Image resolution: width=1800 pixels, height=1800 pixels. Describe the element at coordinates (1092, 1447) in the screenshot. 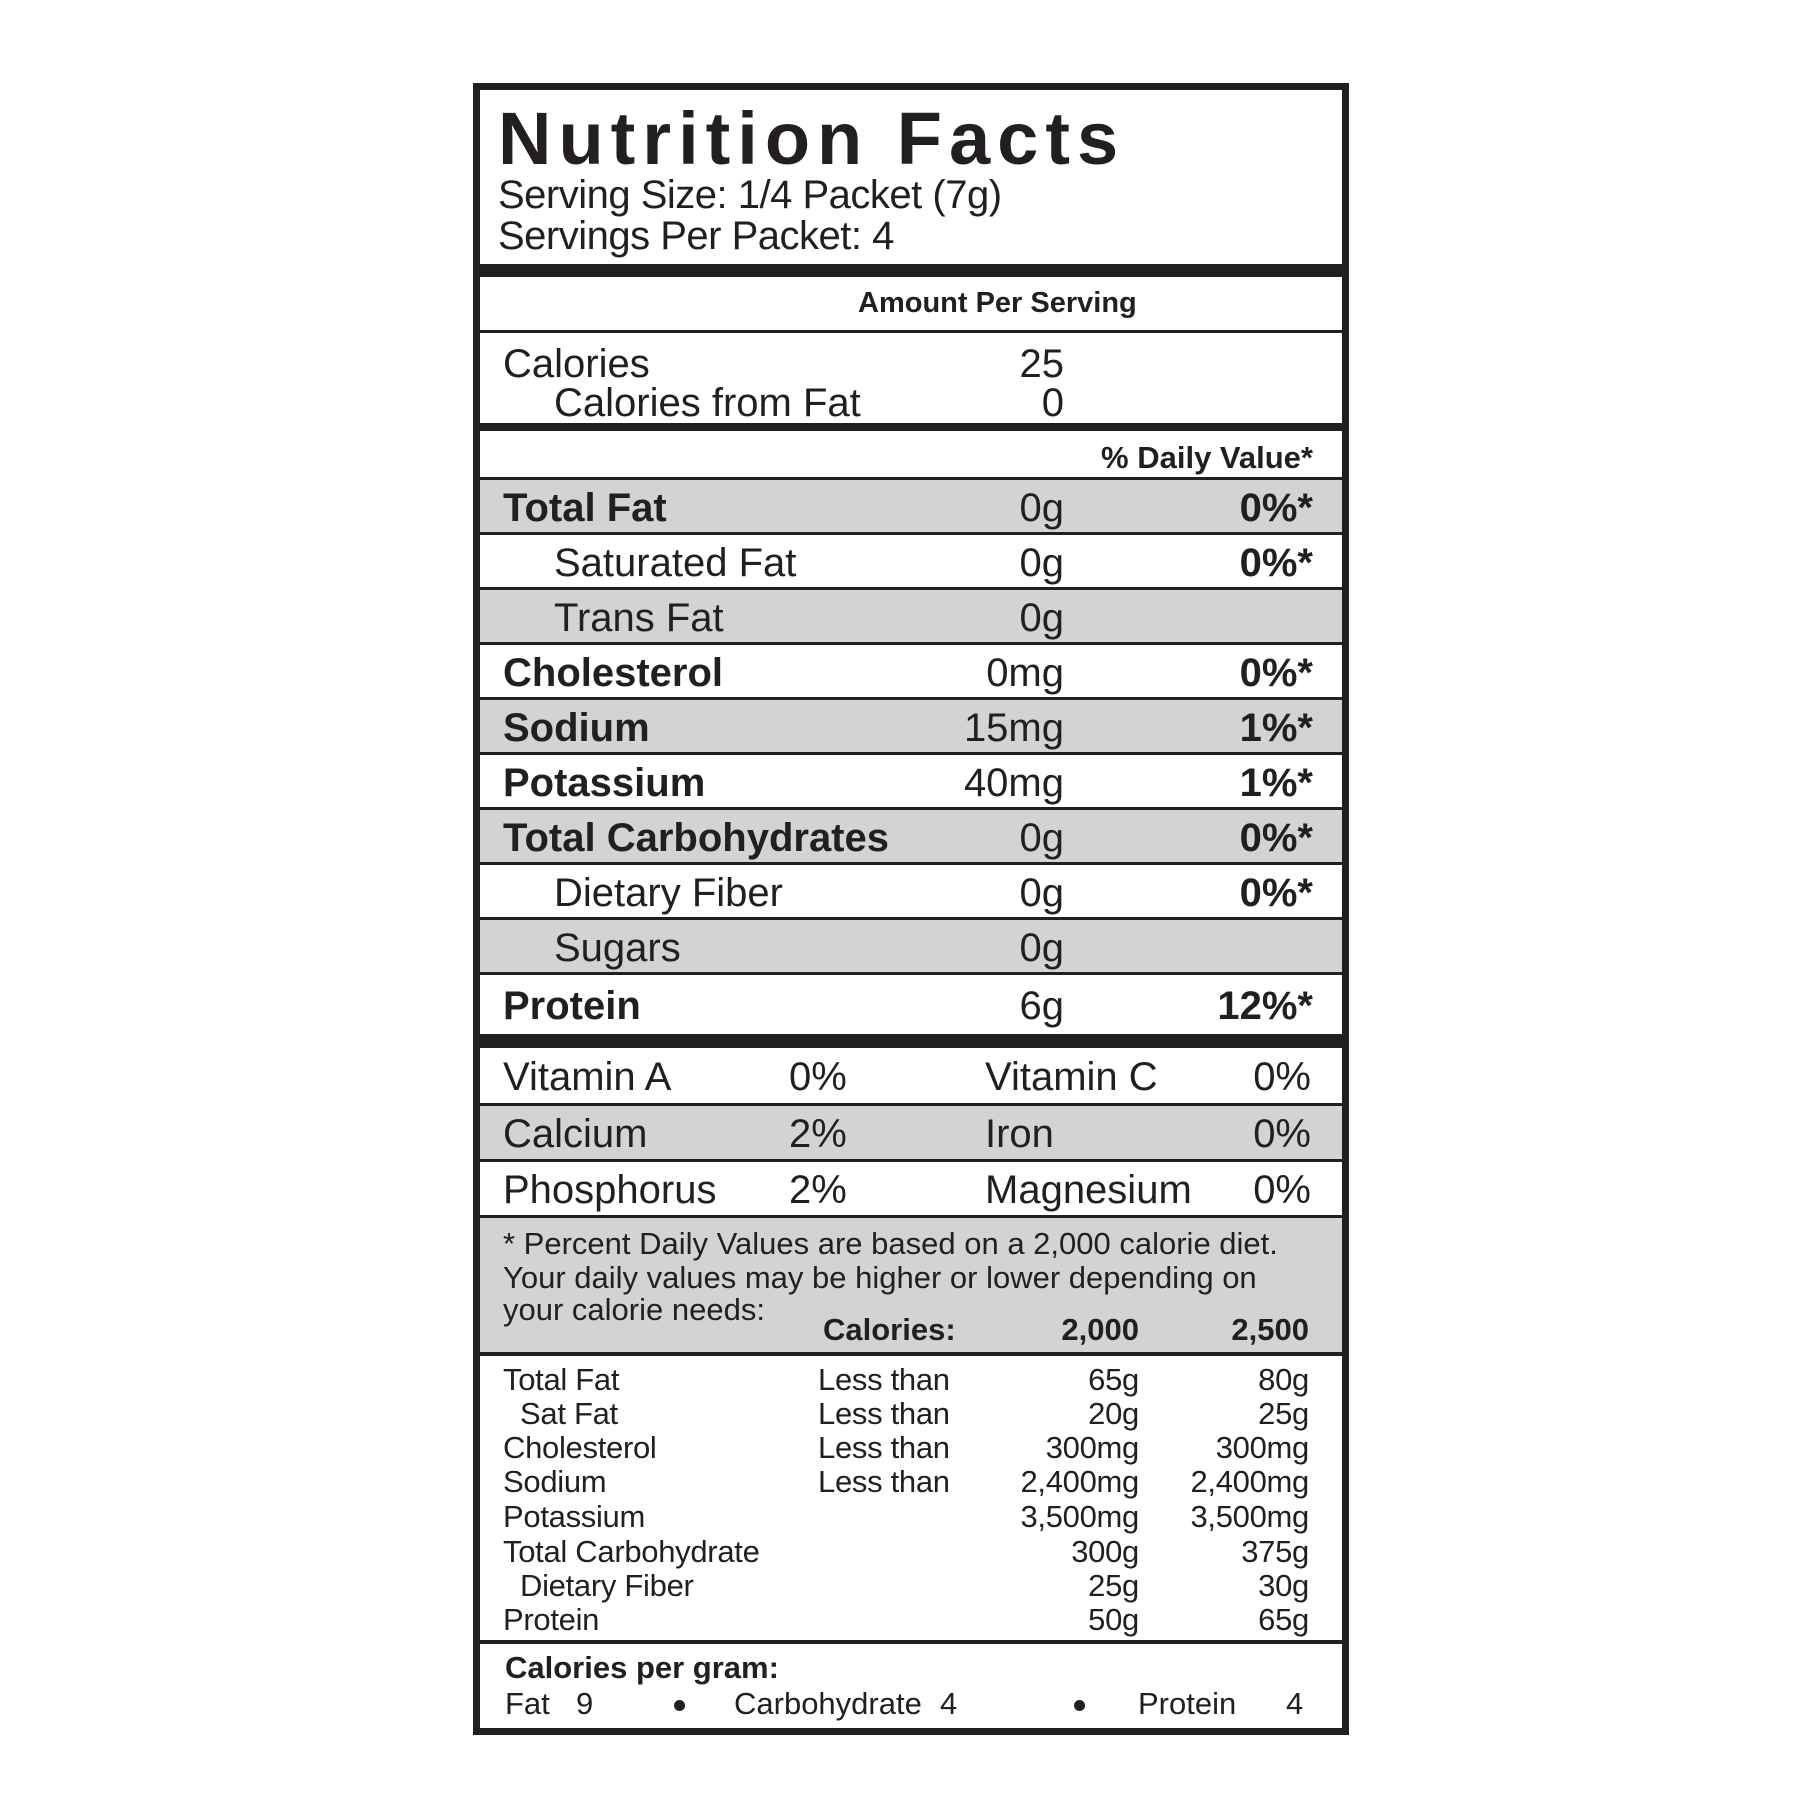

I see `reference-2000: 300mg` at that location.